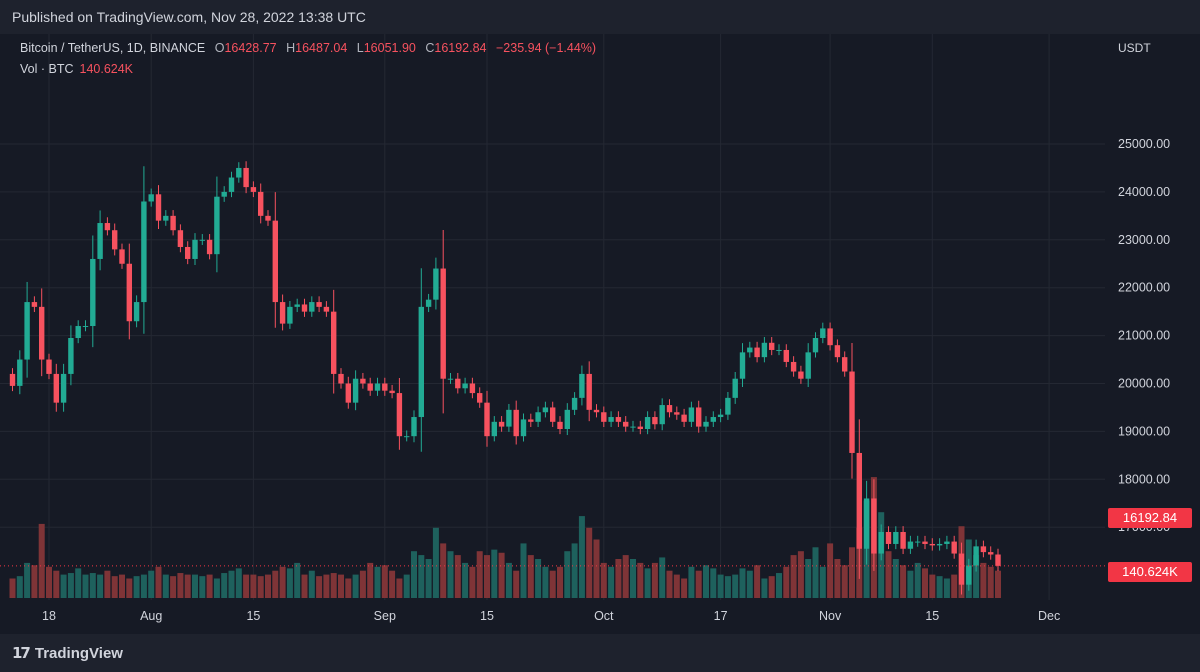  What do you see at coordinates (360, 48) in the screenshot?
I see `low-key: L` at bounding box center [360, 48].